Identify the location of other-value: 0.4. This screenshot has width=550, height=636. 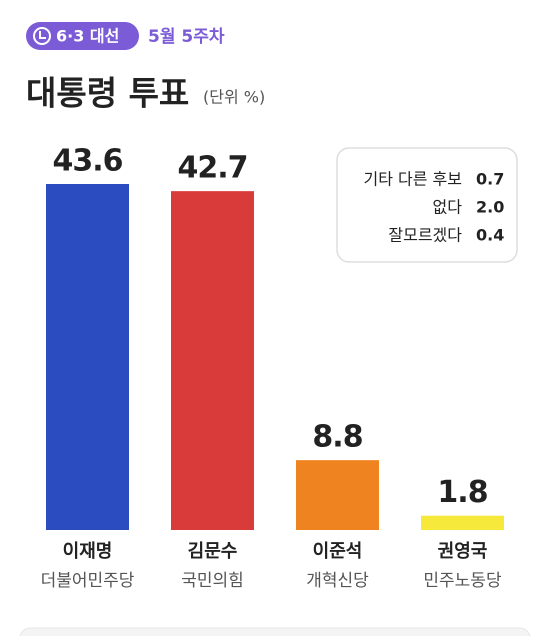
(490, 235).